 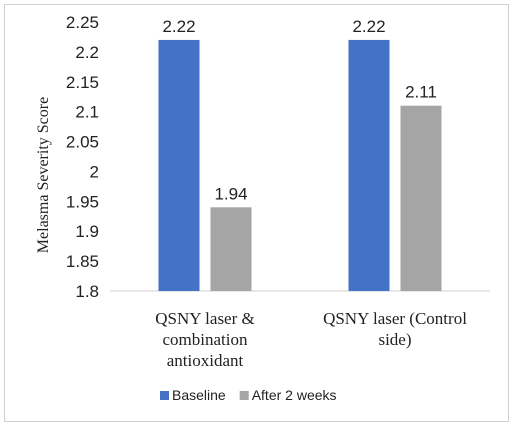 I want to click on category-label: side), so click(x=394, y=339).